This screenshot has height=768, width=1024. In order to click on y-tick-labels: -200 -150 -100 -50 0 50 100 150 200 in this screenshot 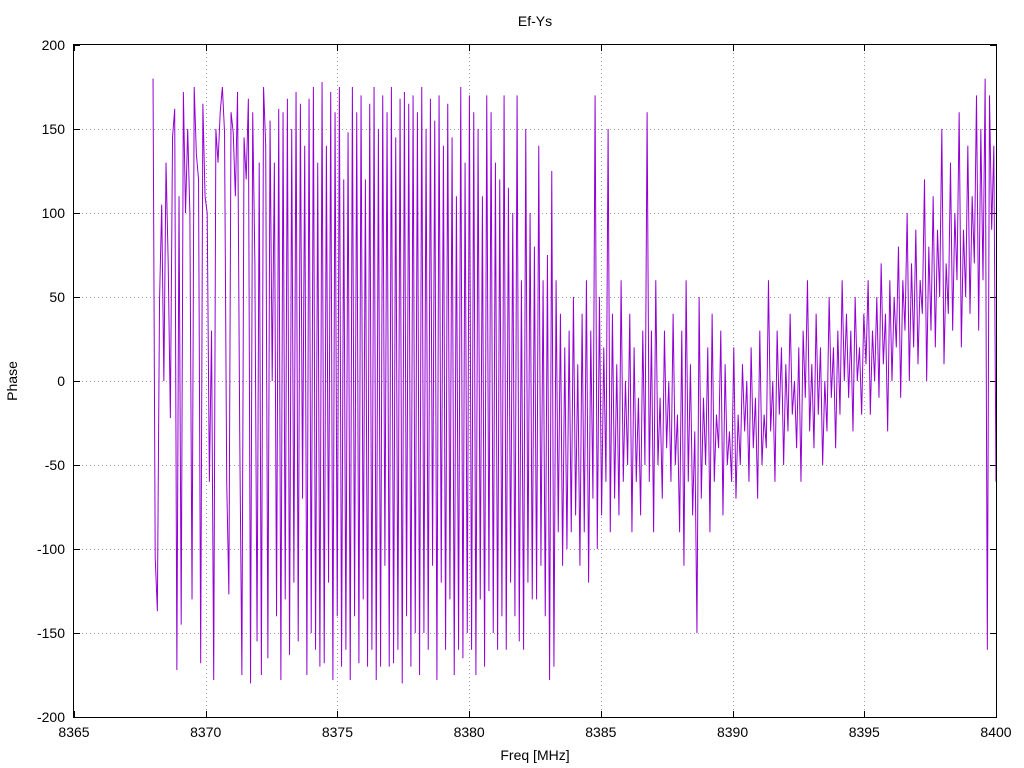, I will do `click(51, 381)`.